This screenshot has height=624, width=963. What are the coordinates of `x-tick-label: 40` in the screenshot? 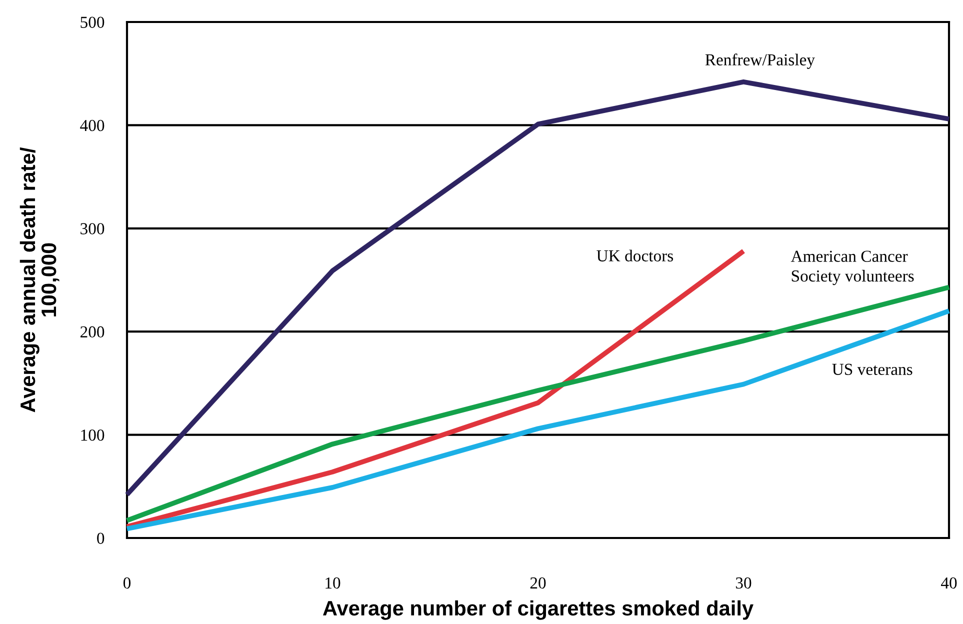 It's located at (948, 583).